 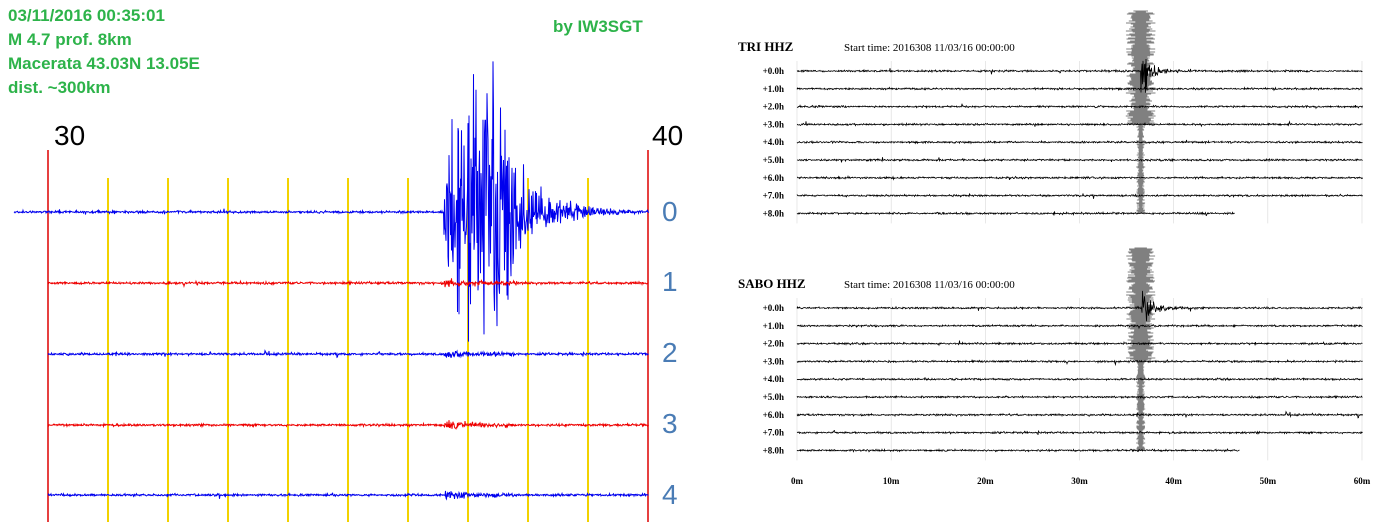 I want to click on event-location: Macerata 43.03N 13.05E, so click(x=104, y=63).